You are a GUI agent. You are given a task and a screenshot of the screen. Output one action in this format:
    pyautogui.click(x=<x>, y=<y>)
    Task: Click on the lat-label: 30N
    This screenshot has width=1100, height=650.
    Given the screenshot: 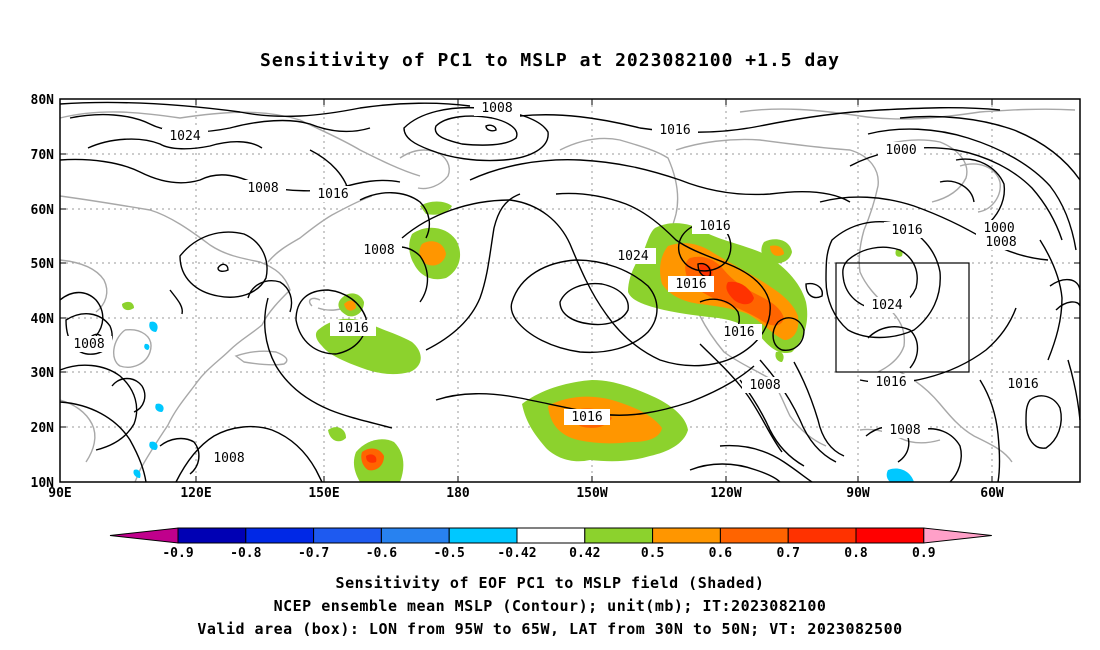 What is the action you would take?
    pyautogui.click(x=43, y=373)
    